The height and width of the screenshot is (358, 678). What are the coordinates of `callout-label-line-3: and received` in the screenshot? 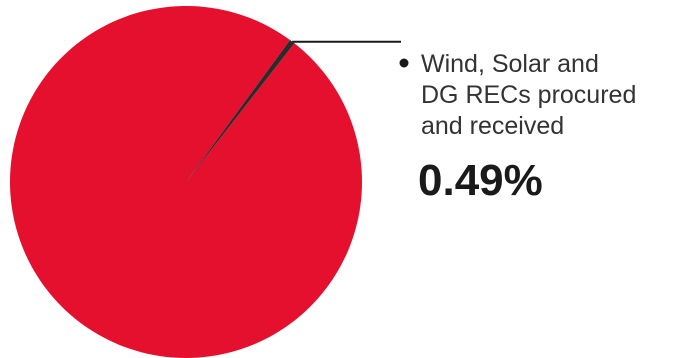 It's located at (492, 126).